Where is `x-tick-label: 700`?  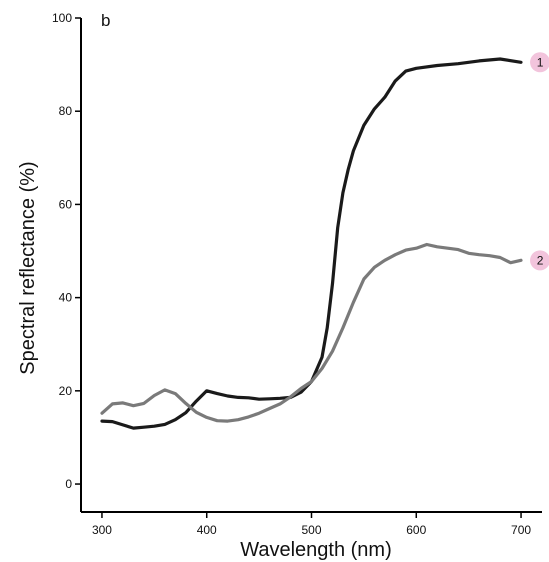
x-tick-label: 700 is located at coordinates (521, 530).